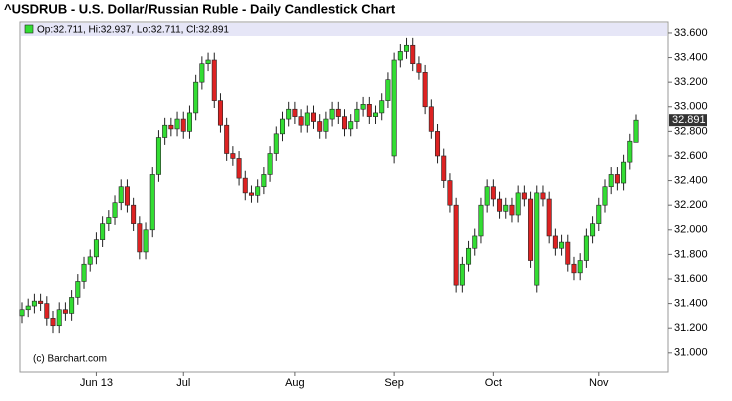 The image size is (732, 401). What do you see at coordinates (691, 33) in the screenshot?
I see `y-tick-label: 33.600` at bounding box center [691, 33].